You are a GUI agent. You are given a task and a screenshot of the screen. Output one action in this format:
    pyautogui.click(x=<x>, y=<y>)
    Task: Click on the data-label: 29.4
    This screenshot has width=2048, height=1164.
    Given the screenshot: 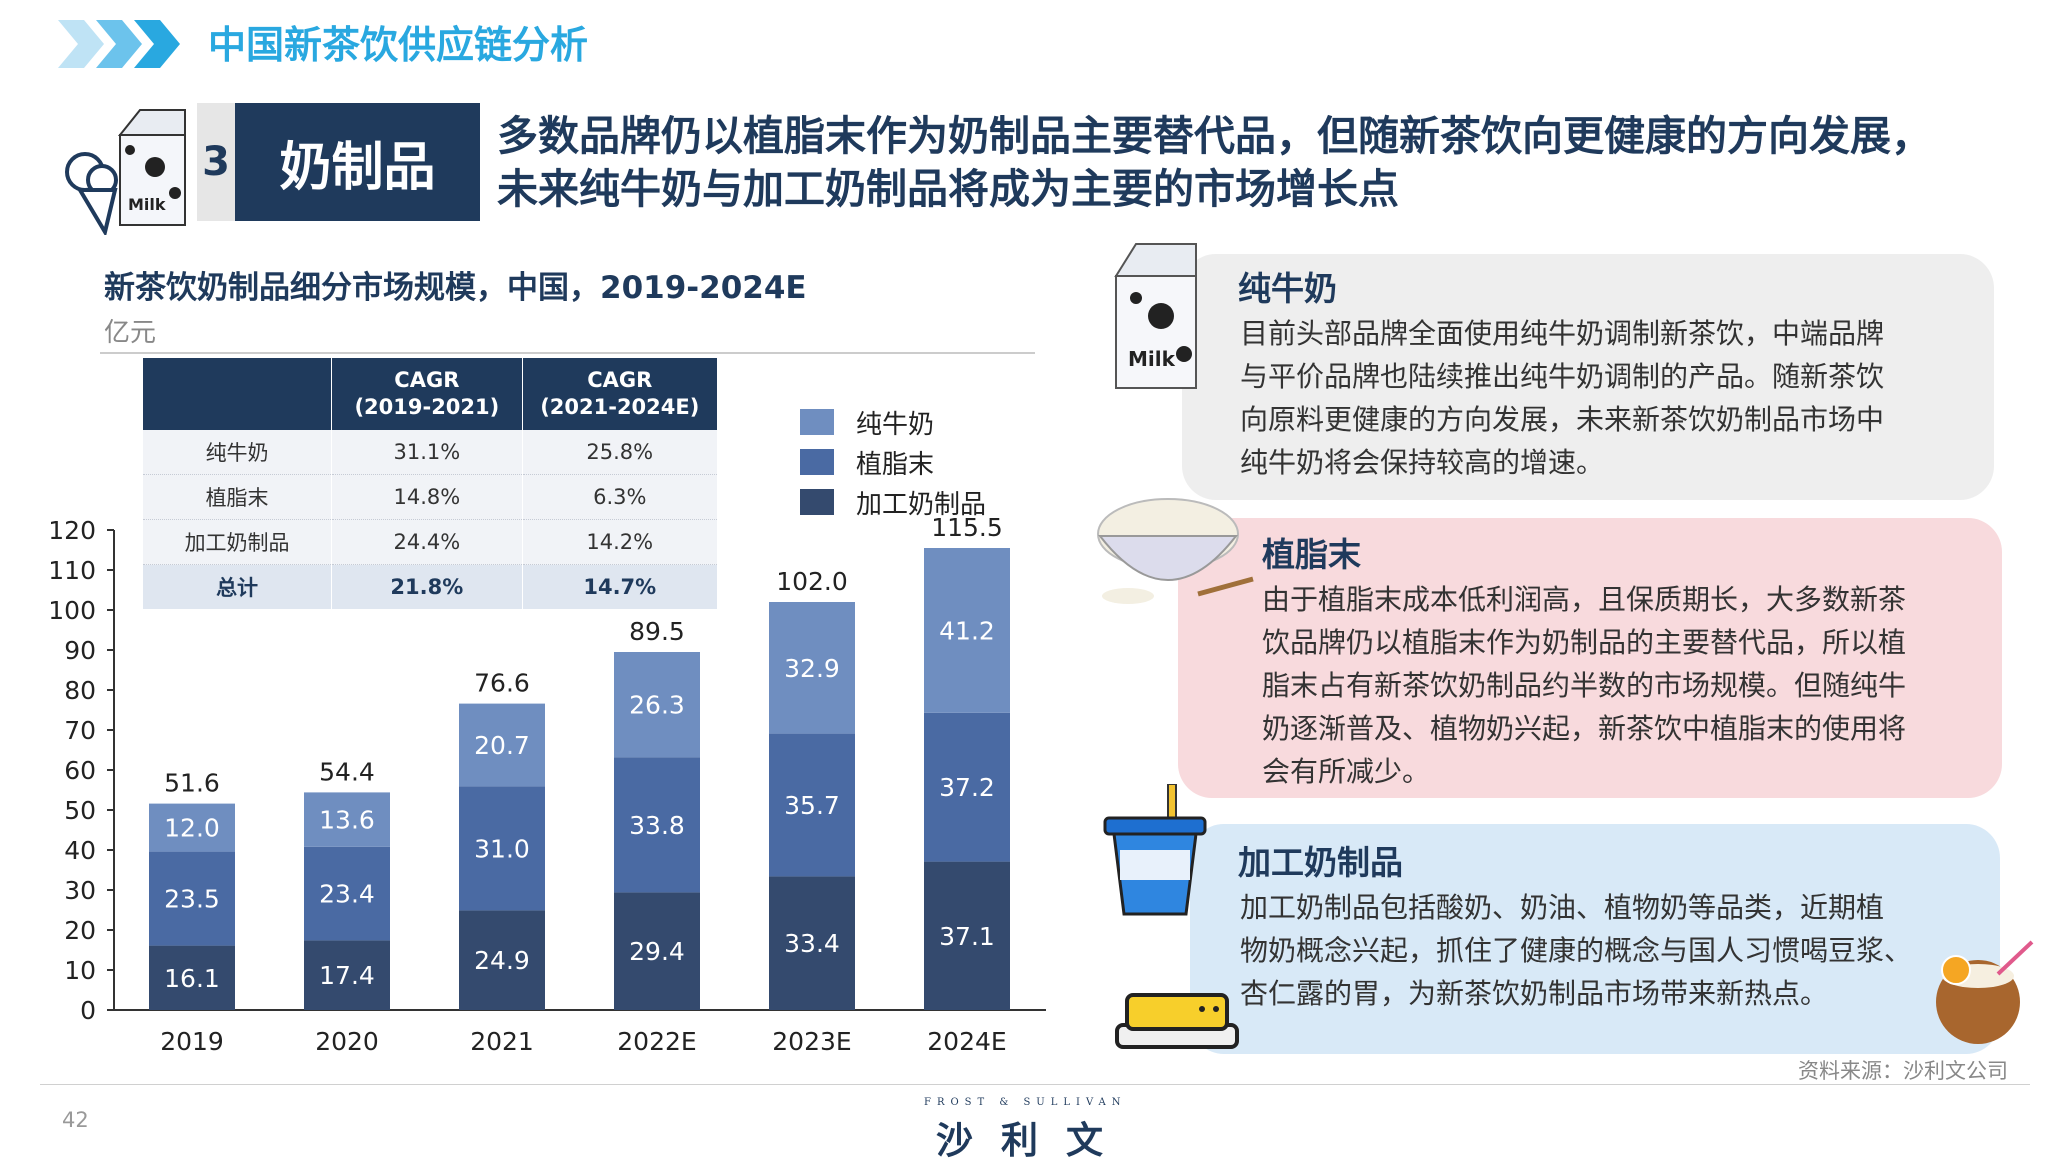 What is the action you would take?
    pyautogui.click(x=657, y=951)
    